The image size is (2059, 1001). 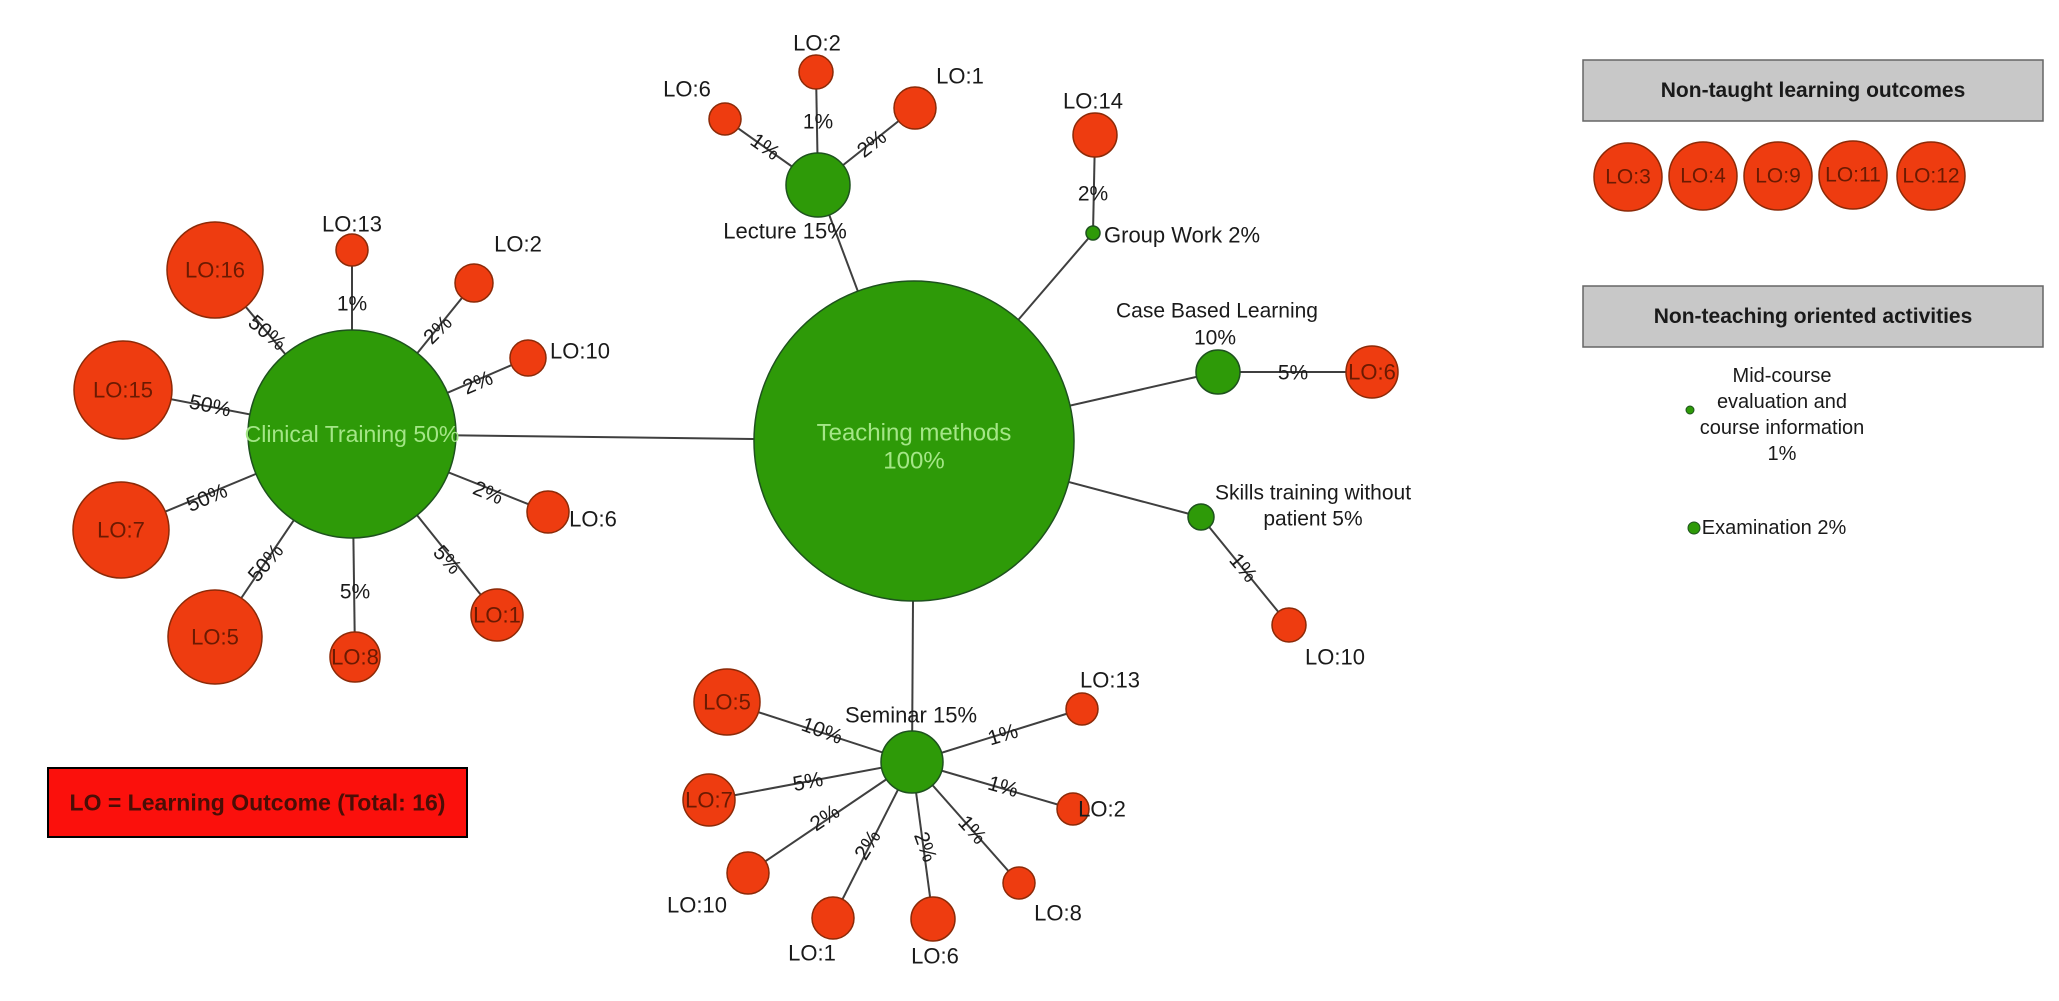 I want to click on legend-text: LO = Learning Outcome (Total: 16), so click(x=258, y=803).